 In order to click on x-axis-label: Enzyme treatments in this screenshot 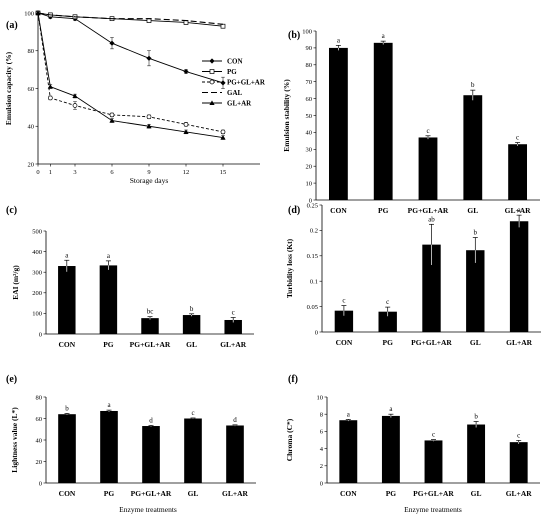, I will do `click(433, 509)`.